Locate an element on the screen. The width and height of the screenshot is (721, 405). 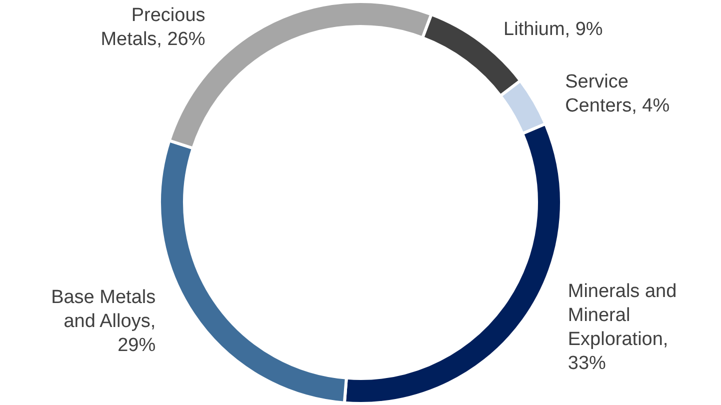
slice-label: Minerals and Mineral Exploration, 33% is located at coordinates (622, 327).